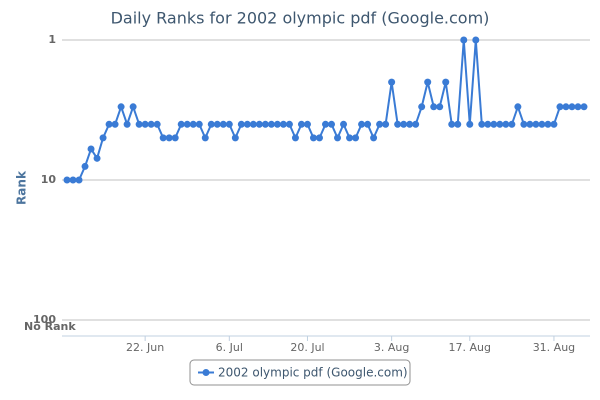 The width and height of the screenshot is (600, 400). I want to click on y-tick-label: 100, so click(44, 319).